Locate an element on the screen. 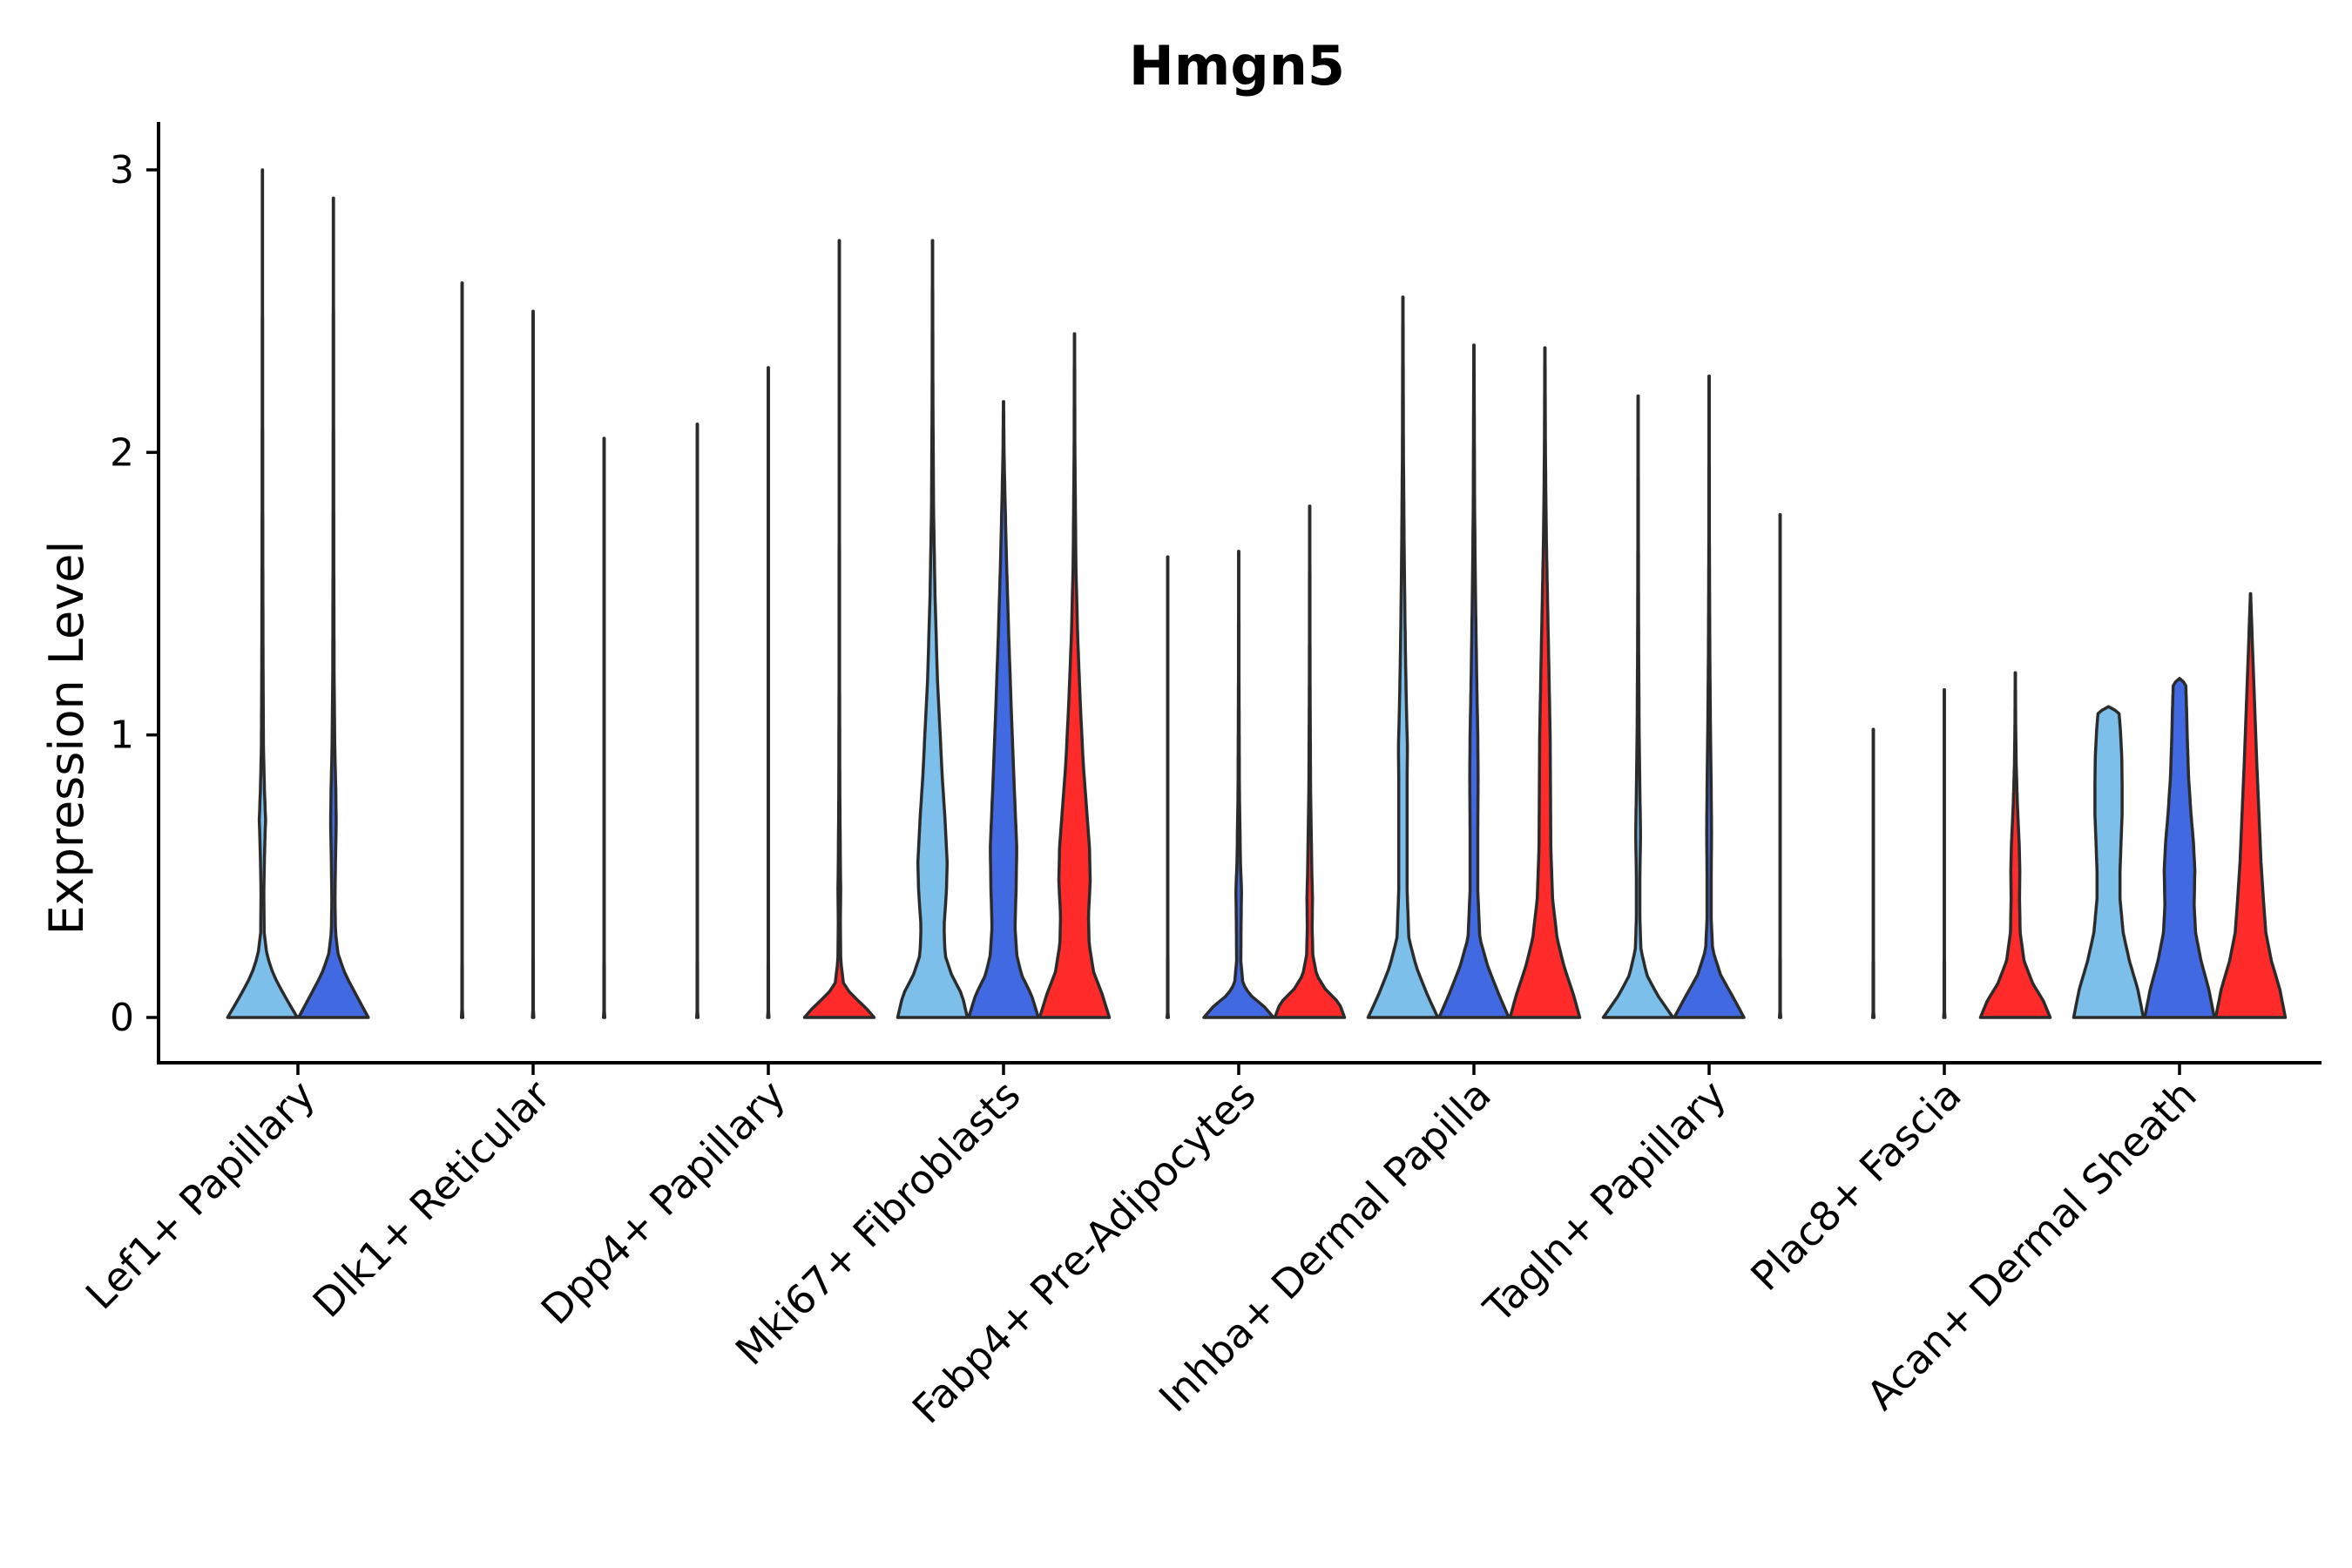 The image size is (2352, 1568). x-category-label-7: Plac8+ Fascia is located at coordinates (1856, 1185).